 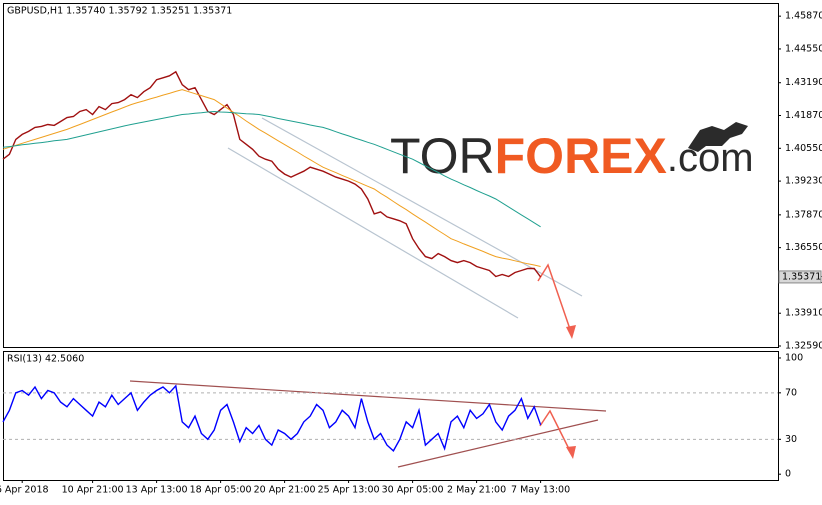 I want to click on last-price-label: 1.35371, so click(x=801, y=276).